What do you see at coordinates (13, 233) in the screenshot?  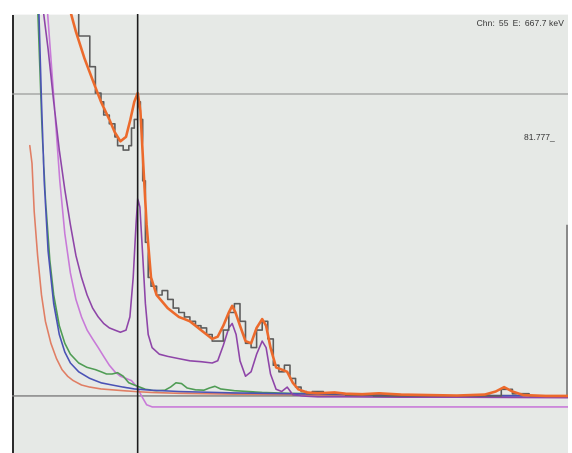 I see `plot-left-border` at bounding box center [13, 233].